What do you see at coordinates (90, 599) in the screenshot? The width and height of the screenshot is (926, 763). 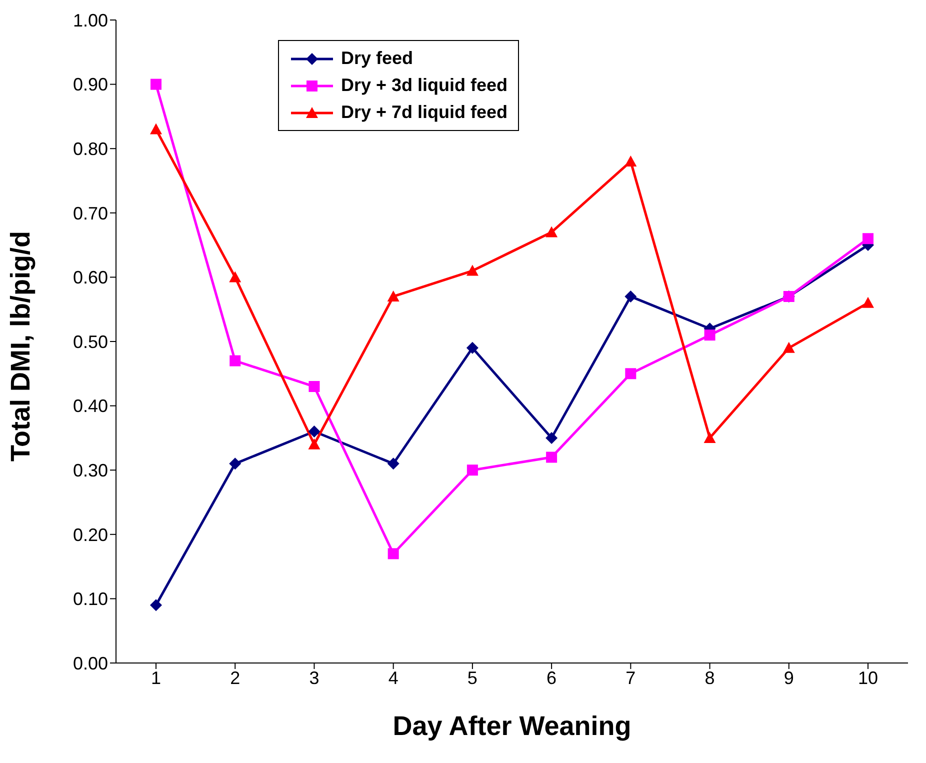 I see `y-tick-label: 0.10` at bounding box center [90, 599].